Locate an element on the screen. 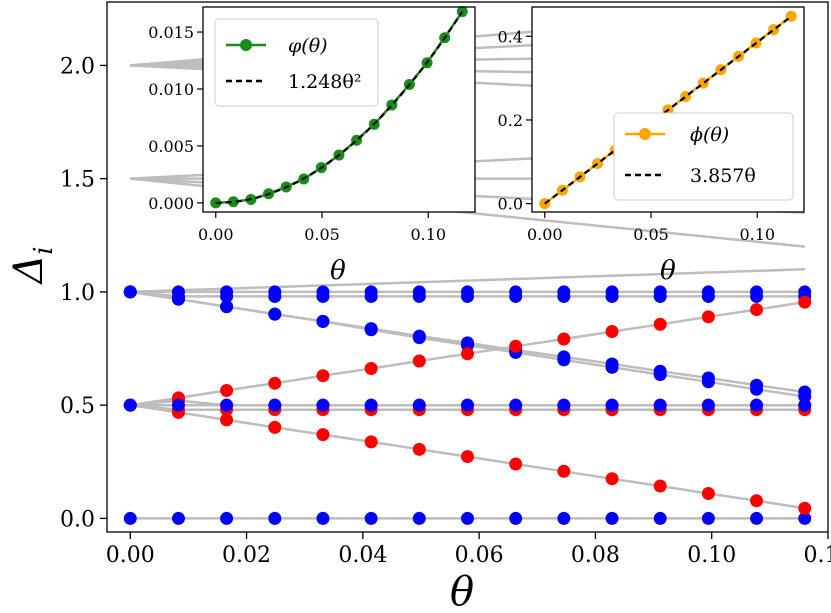  inset-left-x-axis-title: θ is located at coordinates (338, 271).